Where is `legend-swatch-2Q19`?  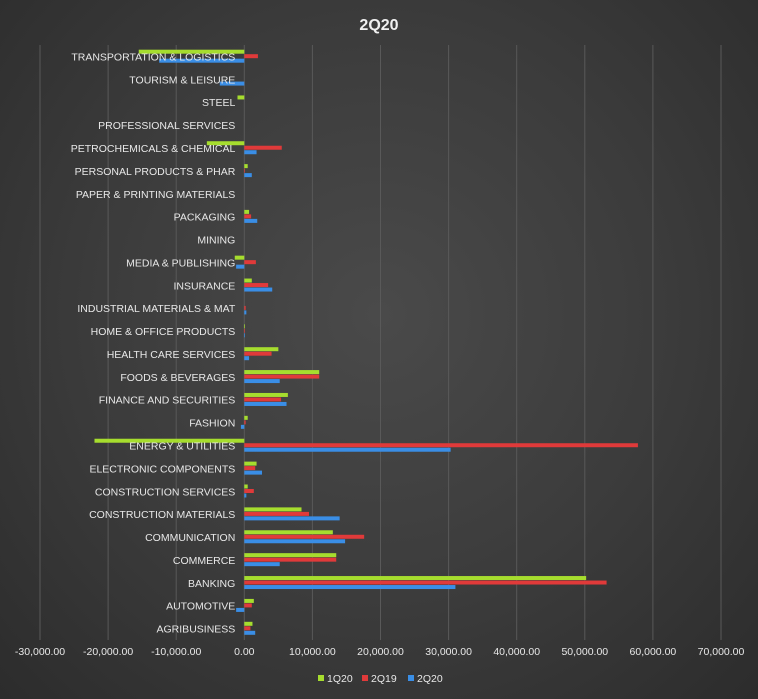
legend-swatch-2Q19 is located at coordinates (365, 678).